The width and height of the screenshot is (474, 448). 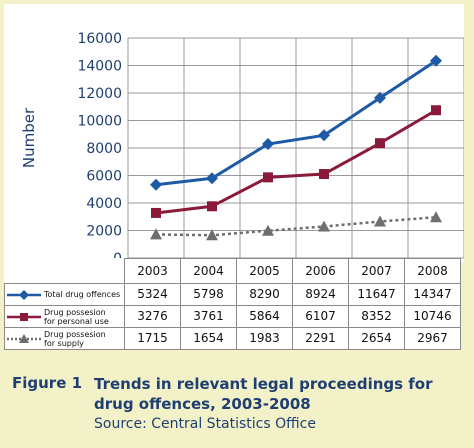 I want to click on y-tick-label: 4000, so click(x=104, y=204).